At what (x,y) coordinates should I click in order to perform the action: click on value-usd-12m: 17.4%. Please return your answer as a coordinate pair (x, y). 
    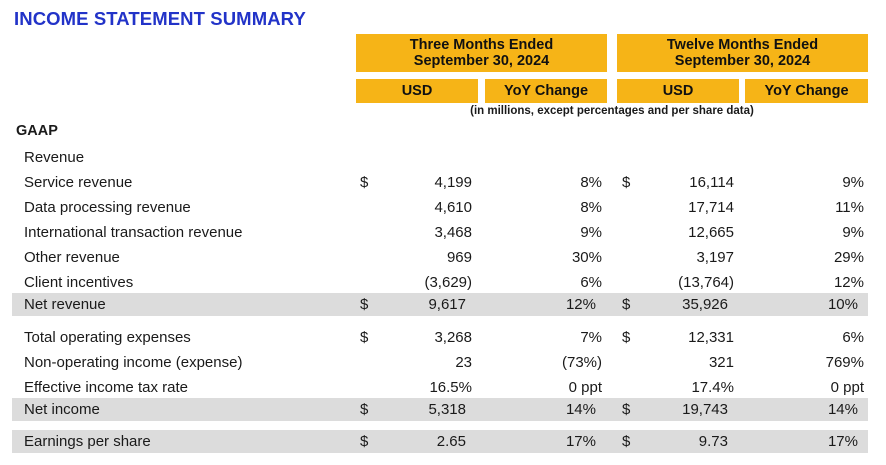
    Looking at the image, I should click on (712, 387).